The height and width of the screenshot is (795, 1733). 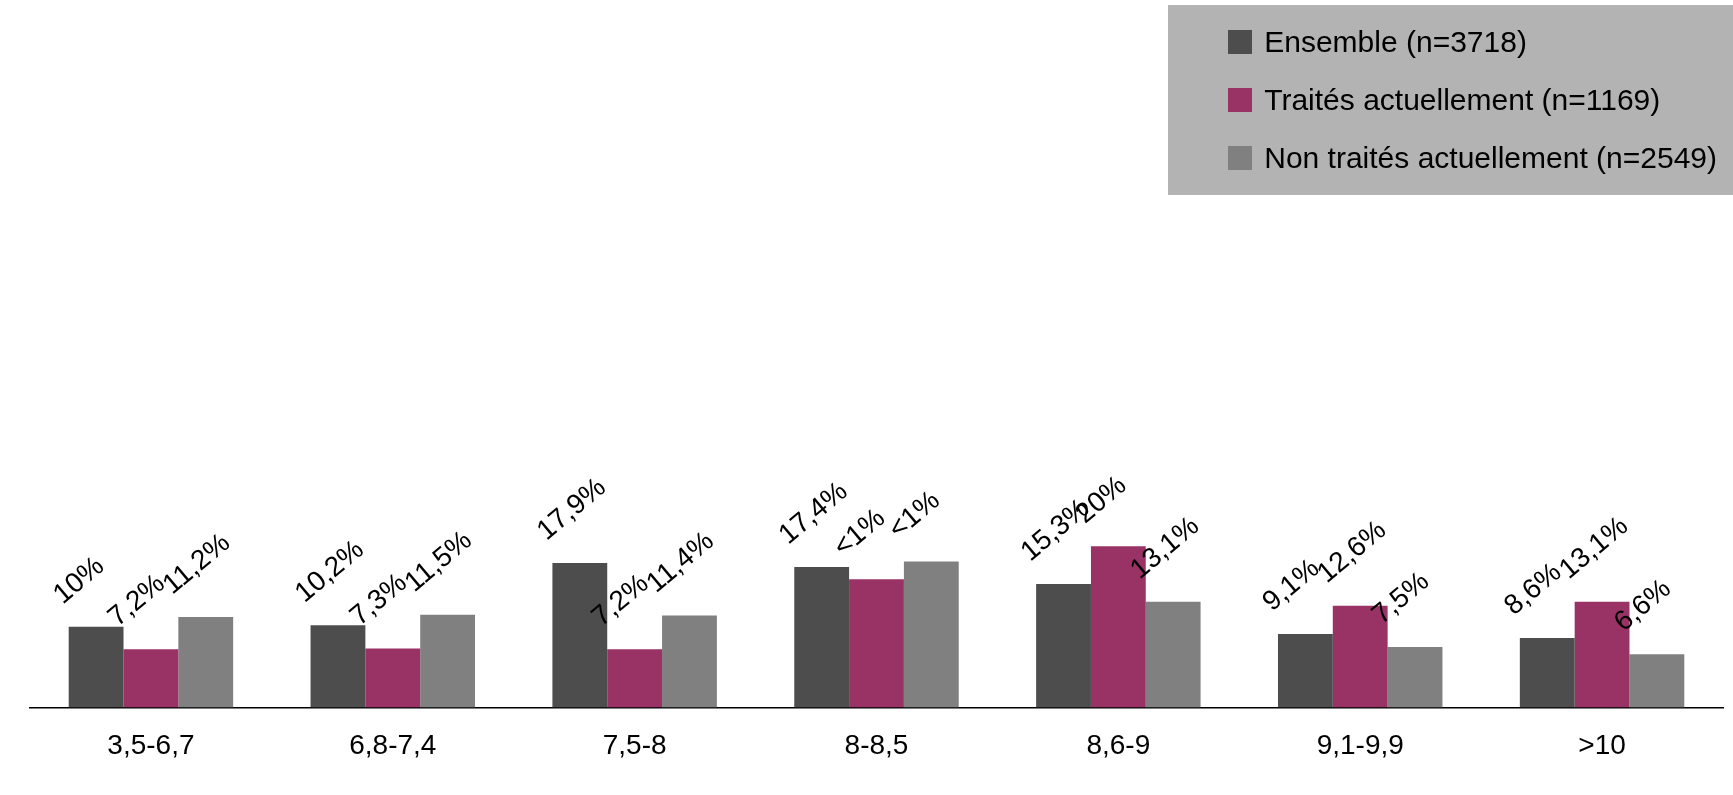 I want to click on x-tick-label: 7,5-8, so click(x=634, y=744).